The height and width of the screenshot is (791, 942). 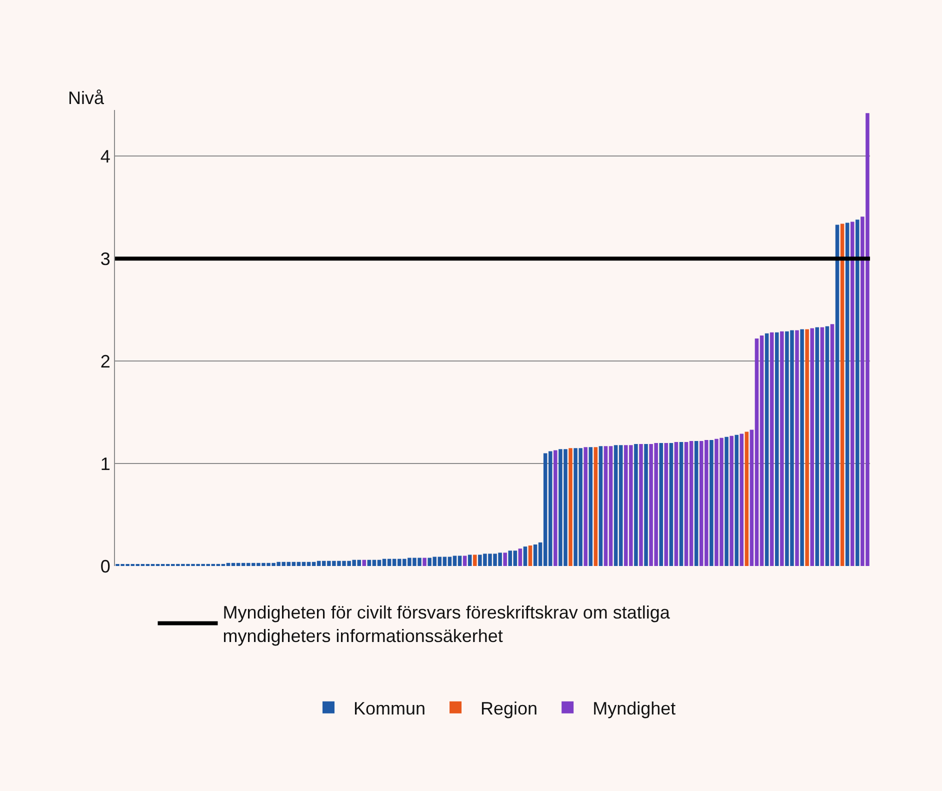 What do you see at coordinates (86, 98) in the screenshot?
I see `y-axis-title: Nivå` at bounding box center [86, 98].